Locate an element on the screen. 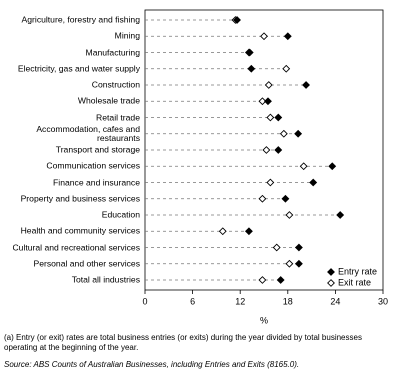 The width and height of the screenshot is (397, 378). category-label: Electricity, gas and water supply is located at coordinates (78, 68).